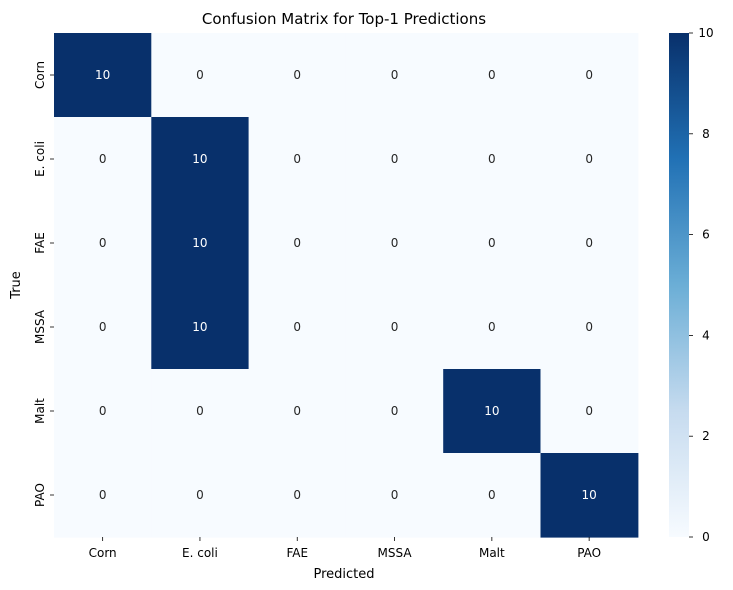 This screenshot has width=733, height=590. Describe the element at coordinates (706, 537) in the screenshot. I see `colorbar-tick-label: 0` at that location.